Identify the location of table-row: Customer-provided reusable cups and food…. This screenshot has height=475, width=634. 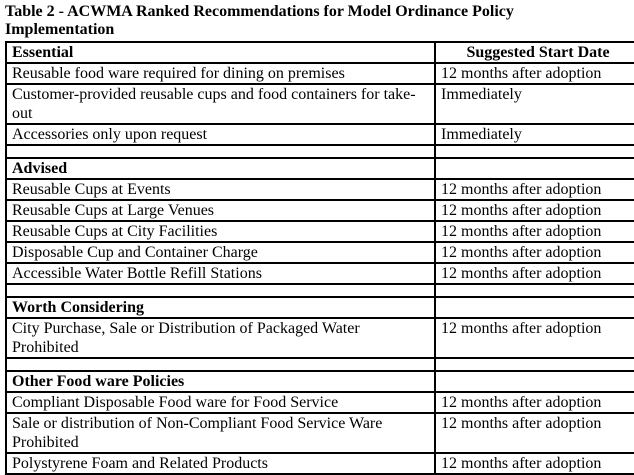
(319, 104).